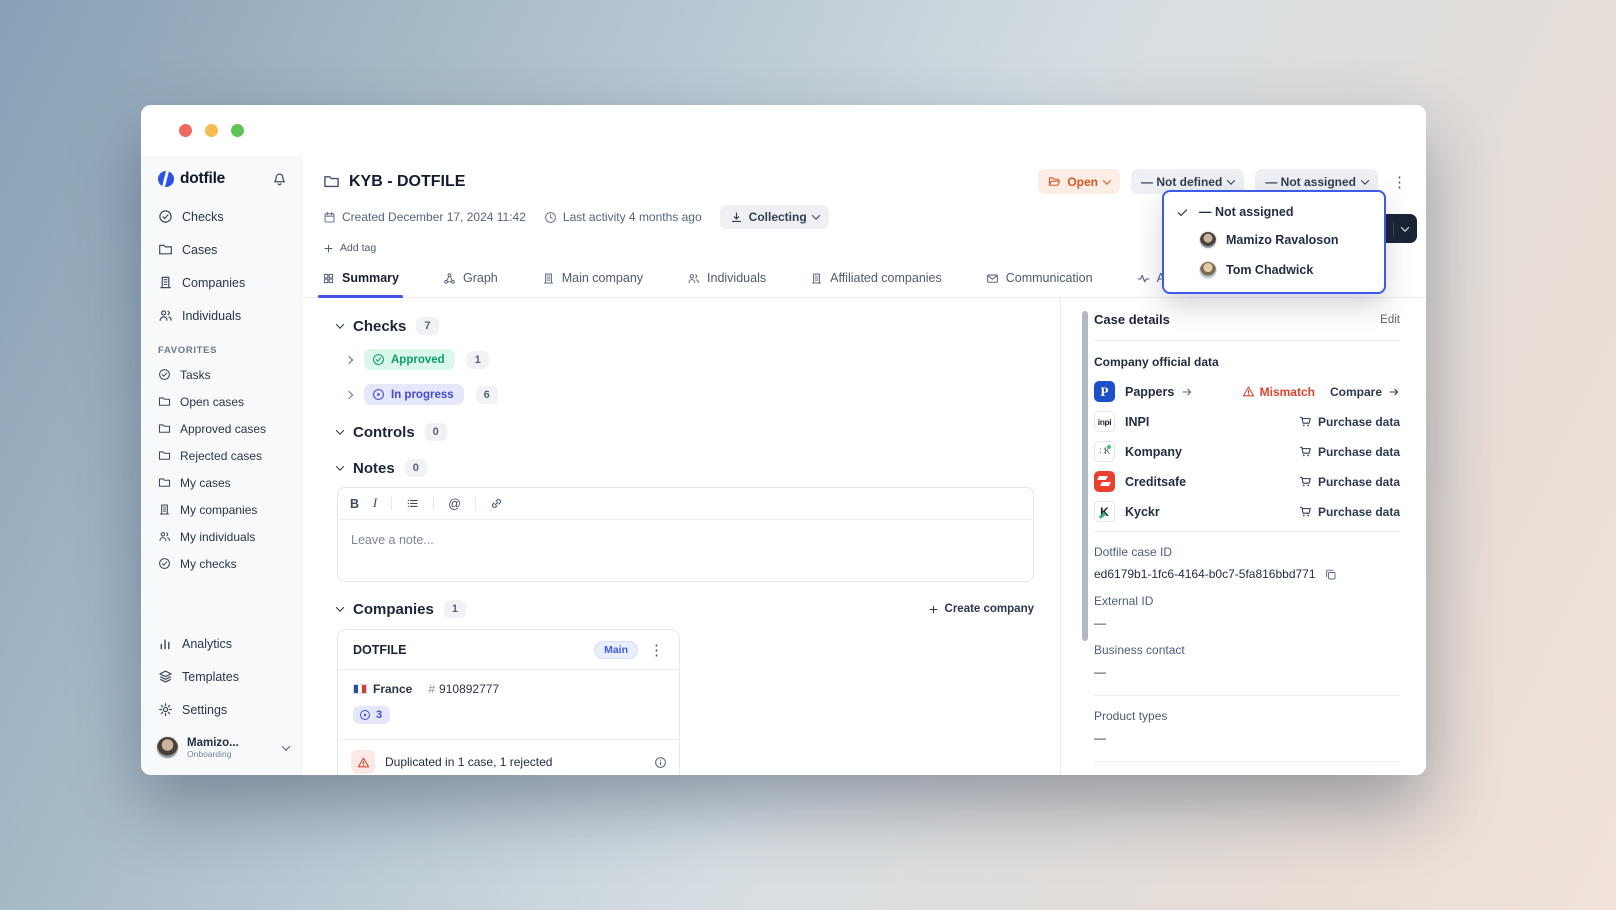 The height and width of the screenshot is (910, 1616). I want to click on sidebar-item-my-checks: My checks, so click(222, 563).